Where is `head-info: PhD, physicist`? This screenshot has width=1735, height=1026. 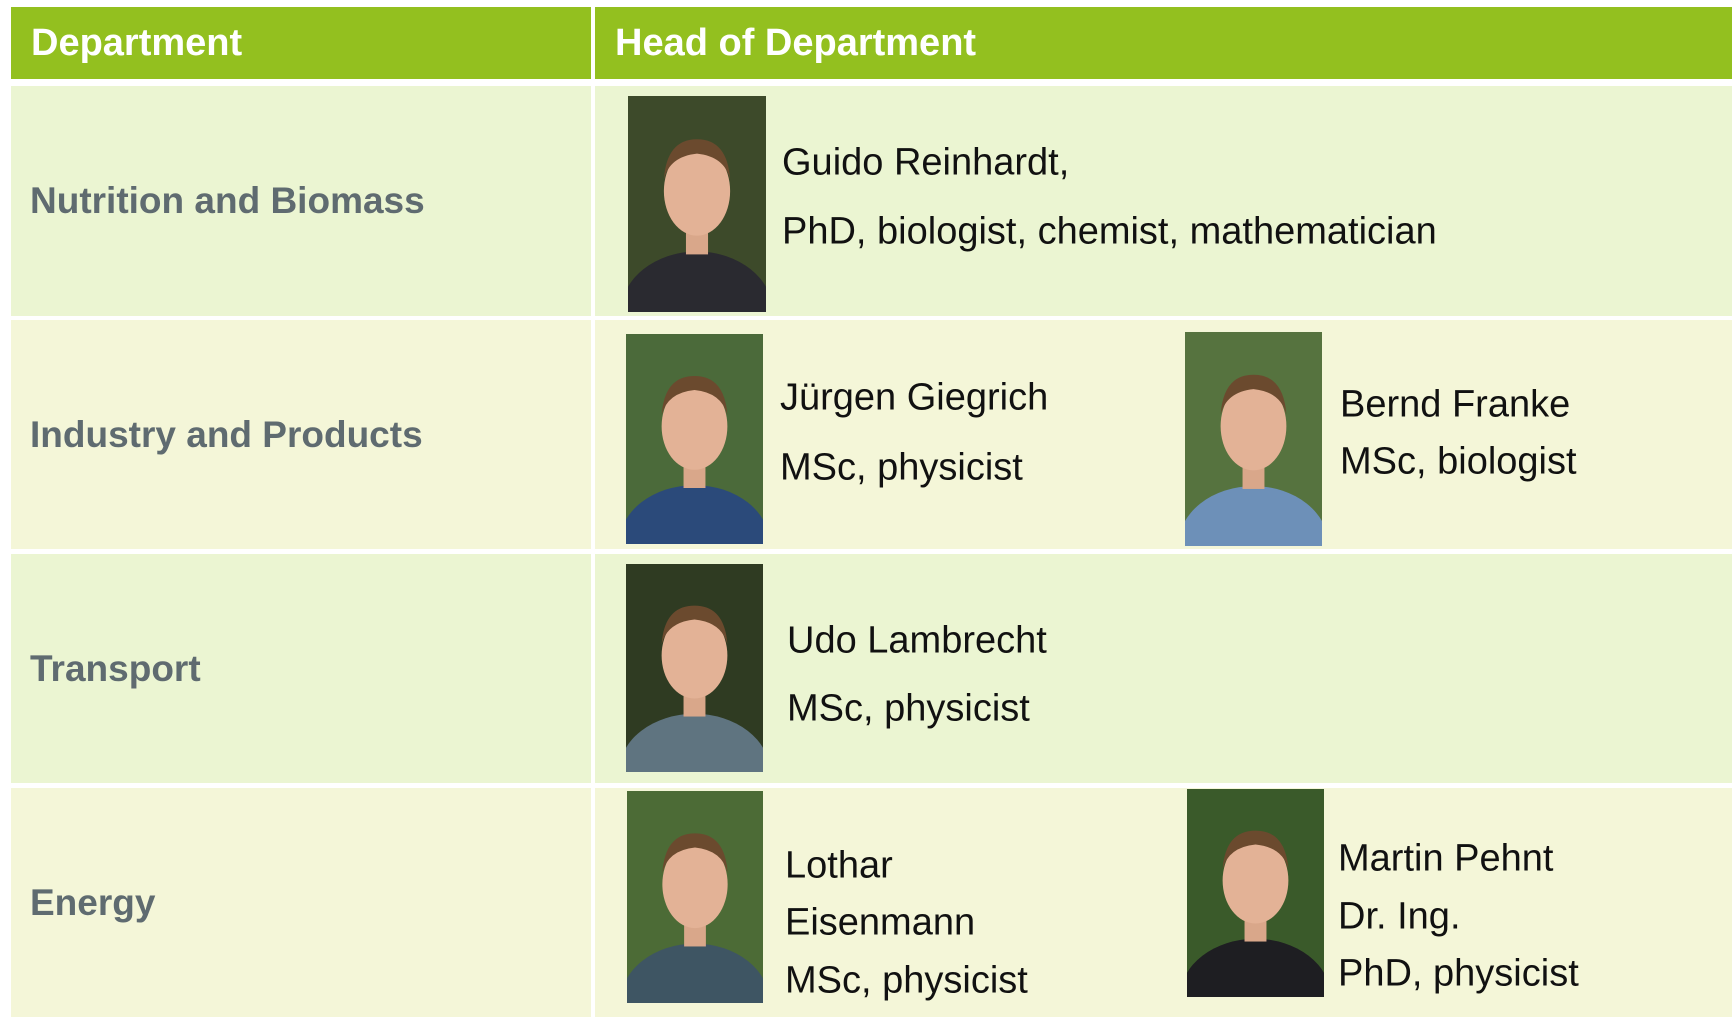
head-info: PhD, physicist is located at coordinates (1458, 973).